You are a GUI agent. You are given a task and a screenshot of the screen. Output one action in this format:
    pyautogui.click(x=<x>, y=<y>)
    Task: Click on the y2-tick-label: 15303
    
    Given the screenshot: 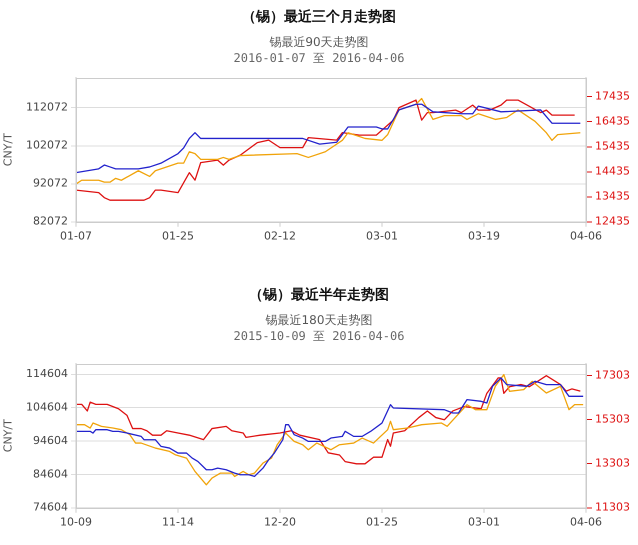 What is the action you would take?
    pyautogui.click(x=612, y=419)
    